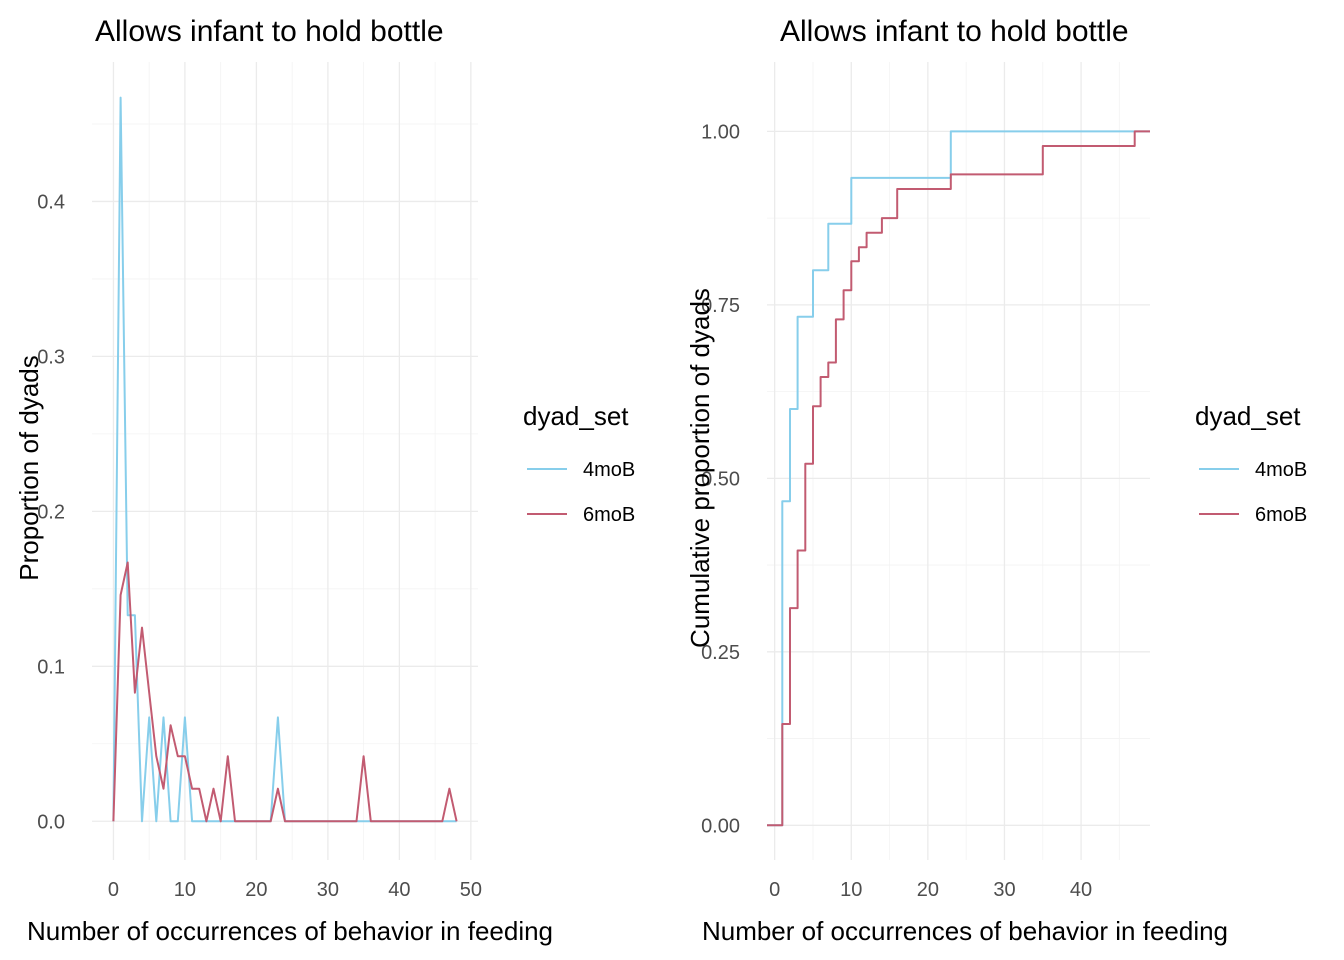  What do you see at coordinates (851, 890) in the screenshot?
I see `ecdf-x-tick-label: 10` at bounding box center [851, 890].